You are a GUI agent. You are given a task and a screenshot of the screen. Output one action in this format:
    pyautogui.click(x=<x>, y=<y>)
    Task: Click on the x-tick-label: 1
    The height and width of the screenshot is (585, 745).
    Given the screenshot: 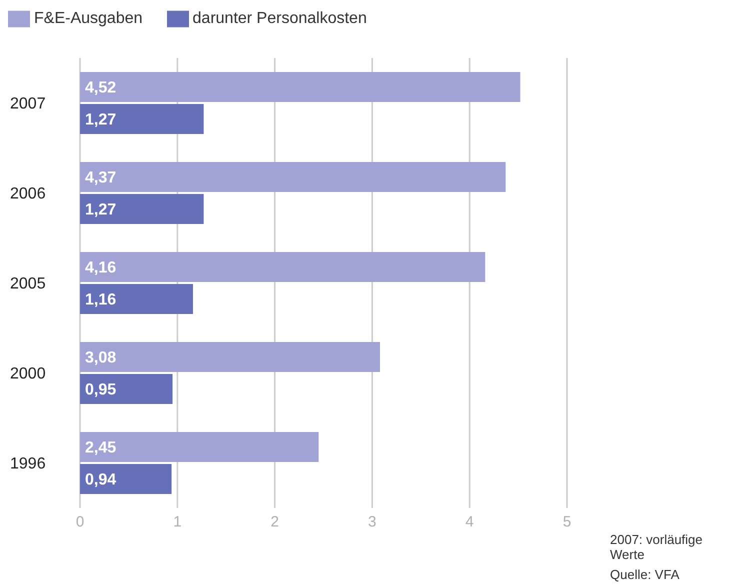 What is the action you would take?
    pyautogui.click(x=177, y=522)
    